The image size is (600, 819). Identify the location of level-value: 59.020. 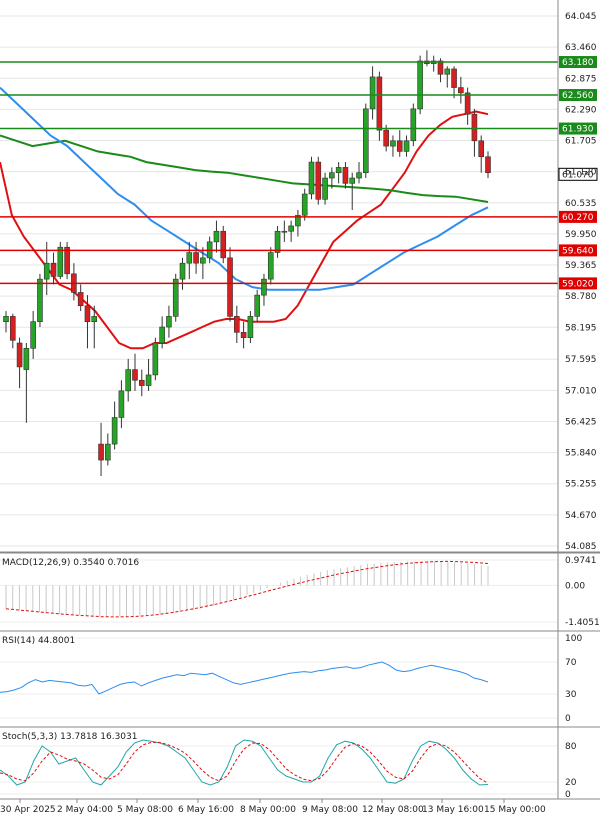
(578, 284).